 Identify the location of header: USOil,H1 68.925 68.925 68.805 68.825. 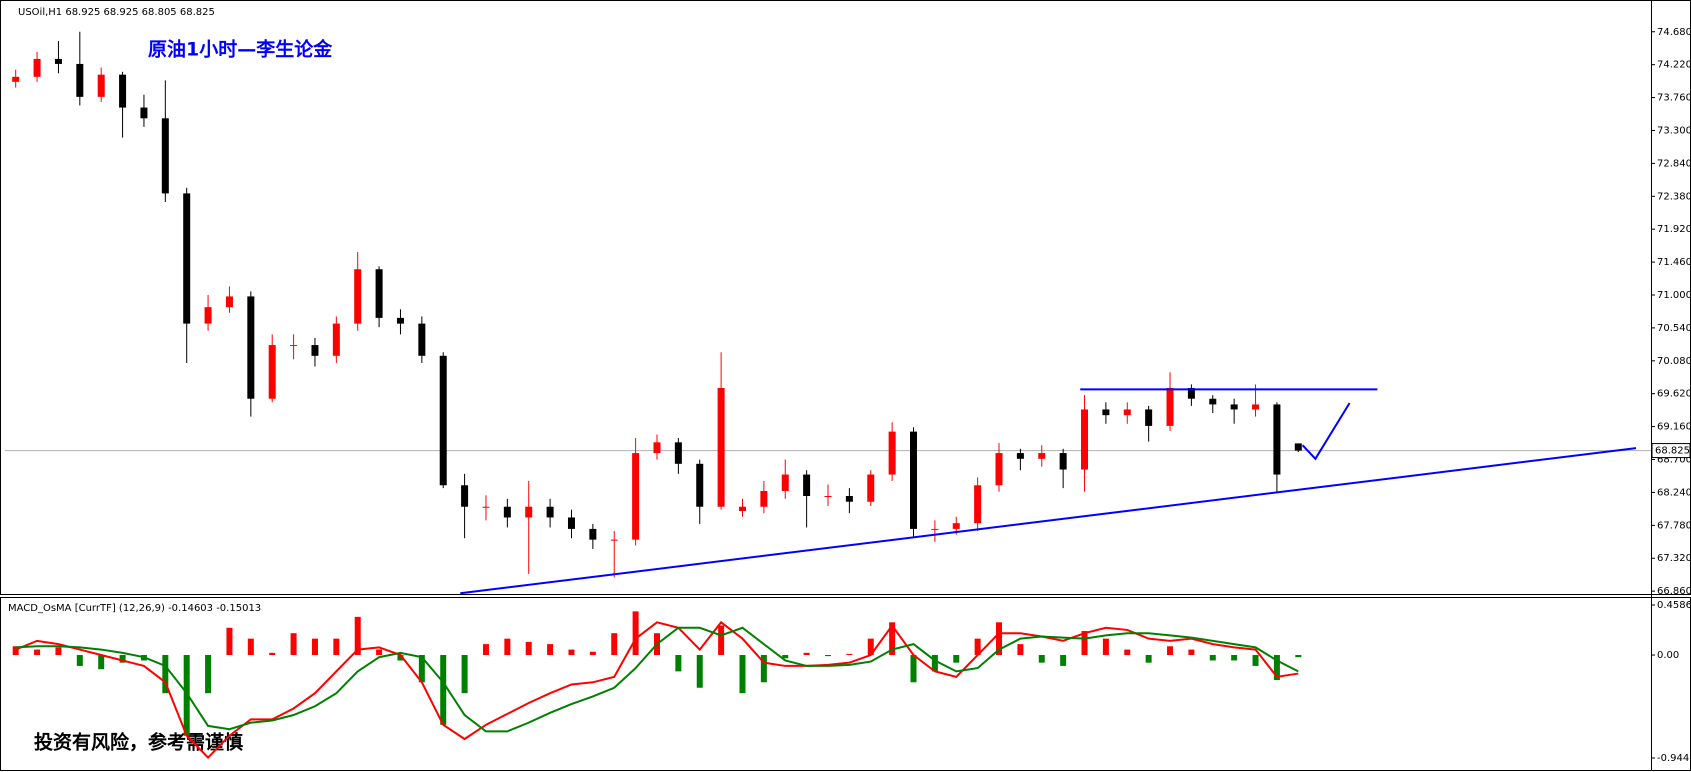
(116, 12).